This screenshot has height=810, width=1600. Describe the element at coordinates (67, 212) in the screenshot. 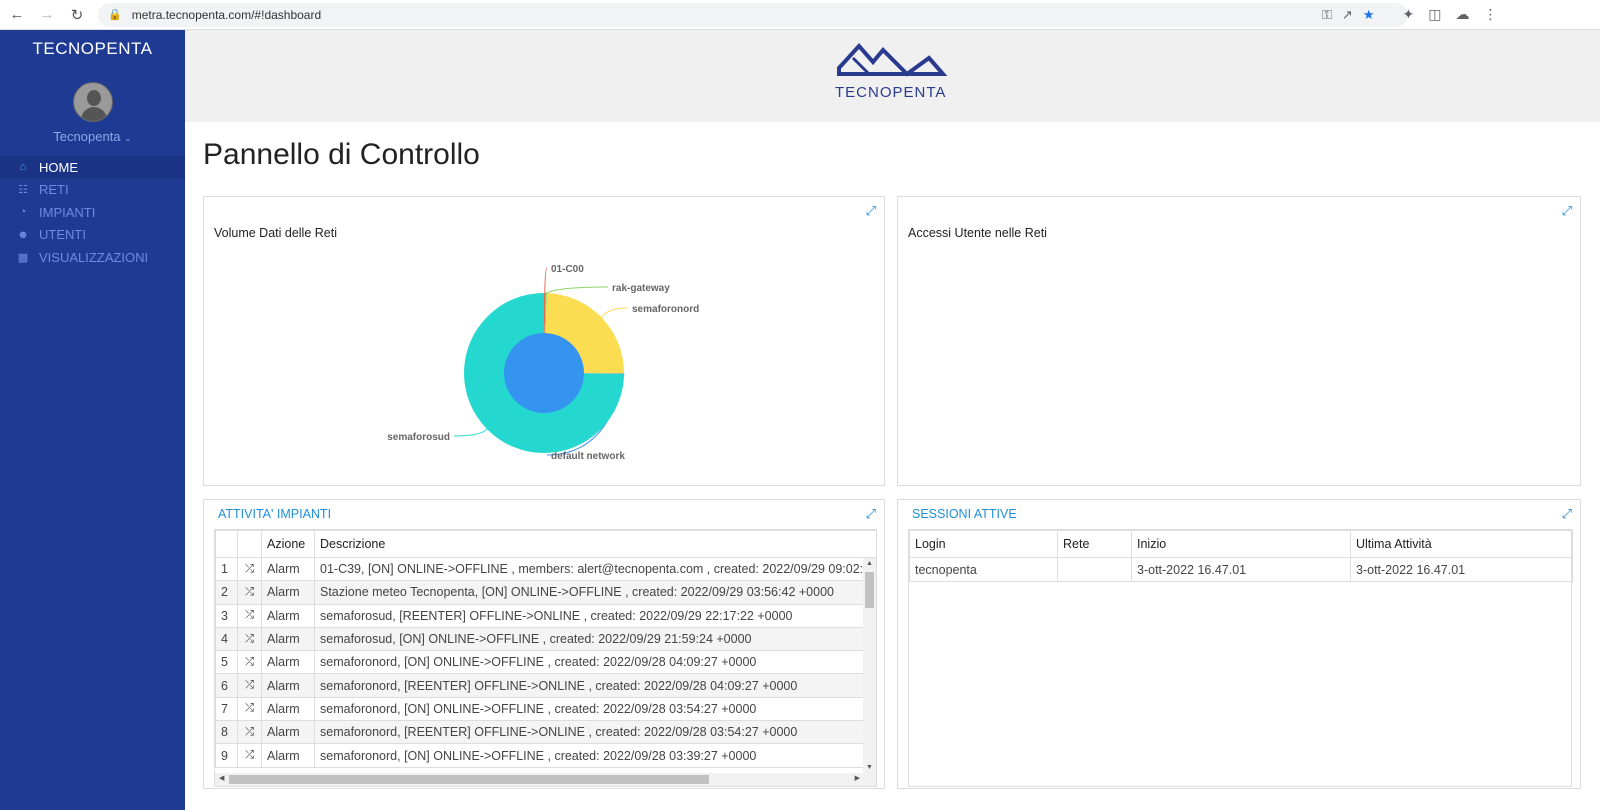

I see `sidebar-item-label: IMPIANTI` at that location.